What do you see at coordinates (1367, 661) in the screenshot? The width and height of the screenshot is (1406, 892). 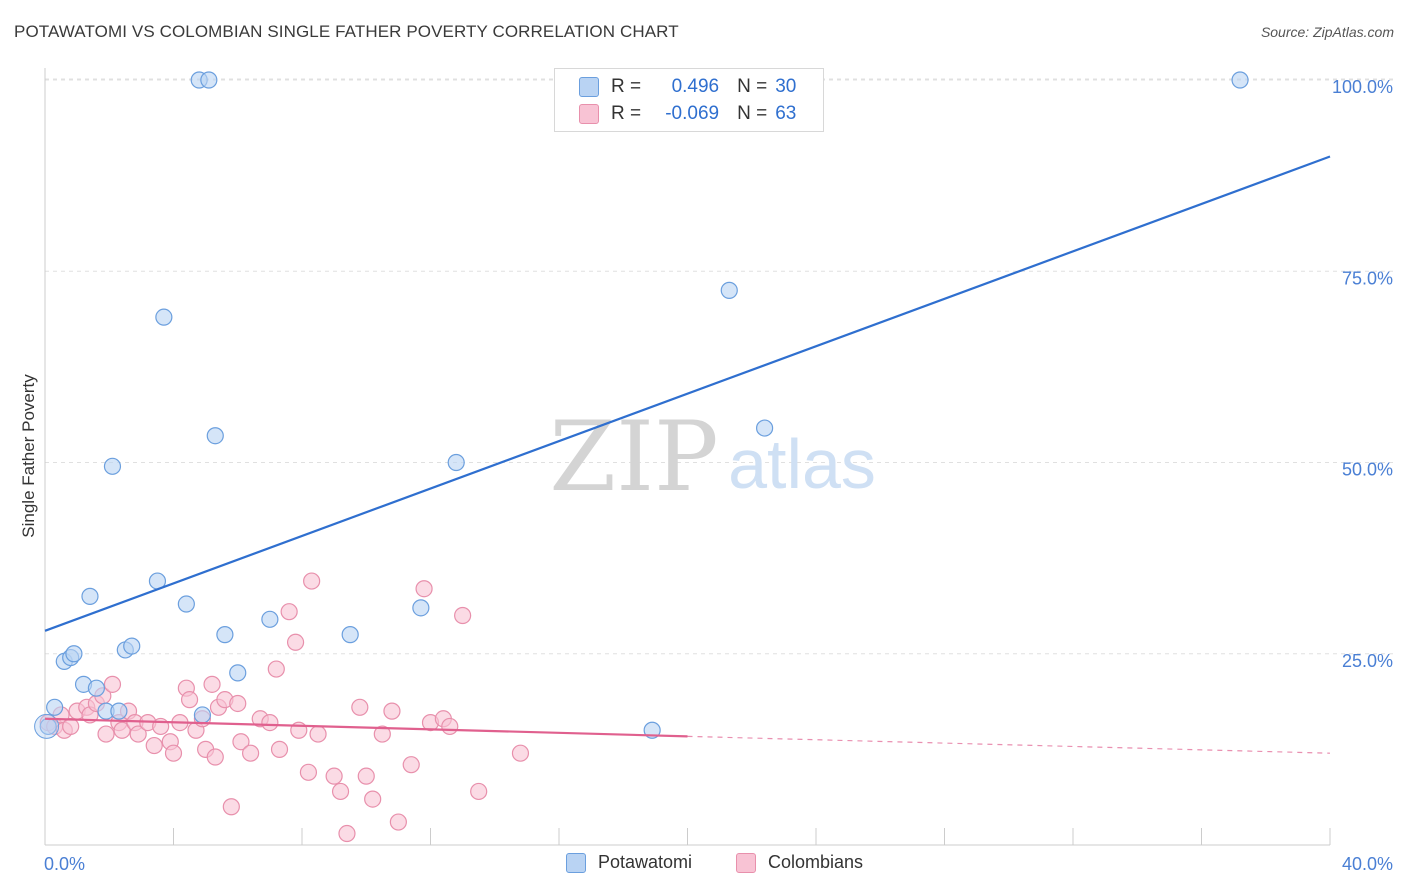 I see `y-tick-label: 25.0%` at bounding box center [1367, 661].